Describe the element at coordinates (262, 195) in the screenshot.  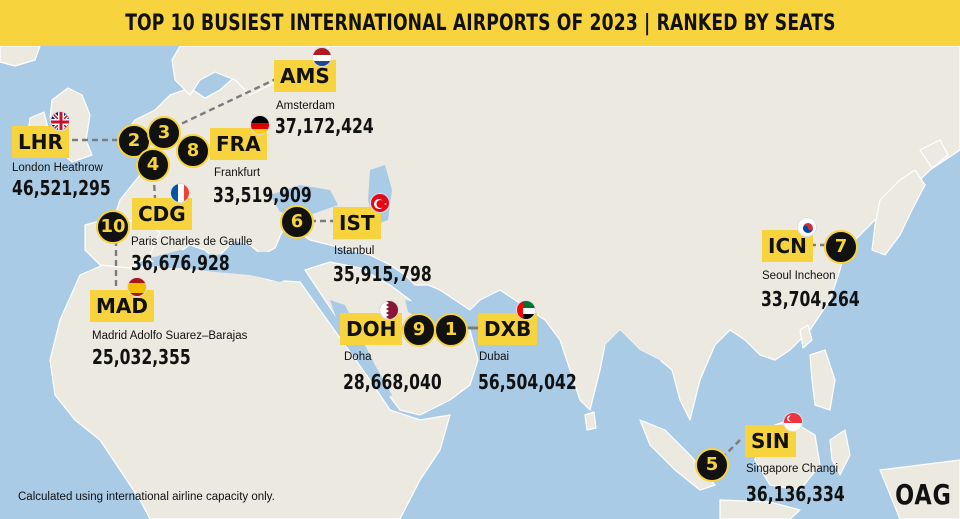
I see `airport-seats-fra: 33,519,909` at that location.